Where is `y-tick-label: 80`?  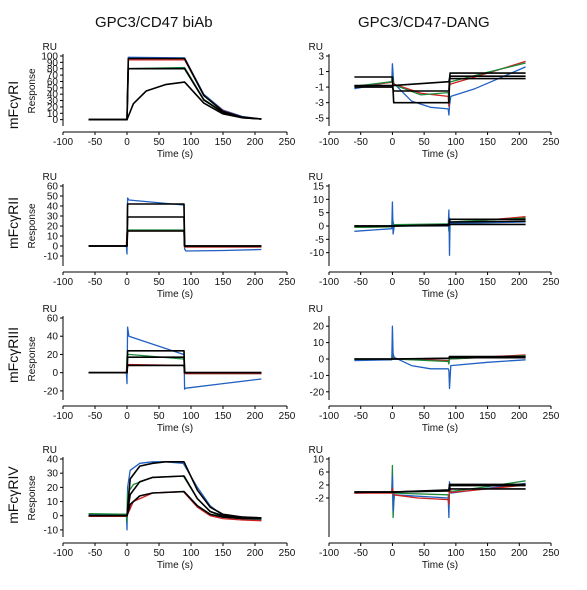
y-tick-label: 80 is located at coordinates (53, 69).